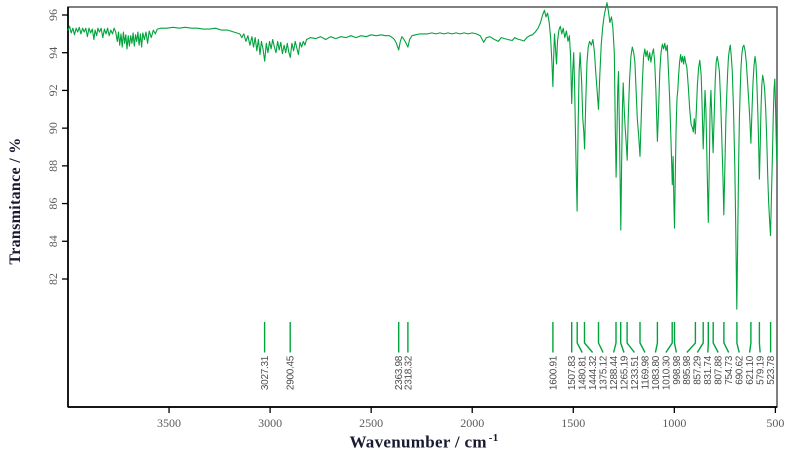  What do you see at coordinates (740, 370) in the screenshot?
I see `peak-label: 690.62` at bounding box center [740, 370].